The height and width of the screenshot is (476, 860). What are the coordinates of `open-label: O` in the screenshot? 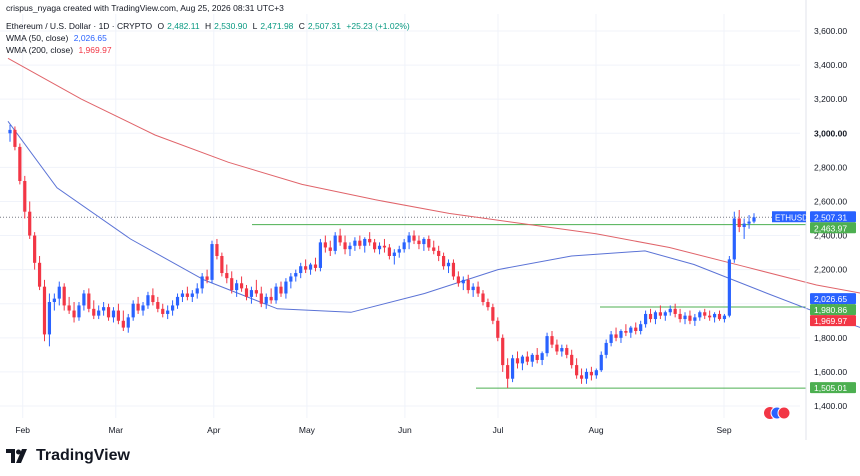 It's located at (161, 26).